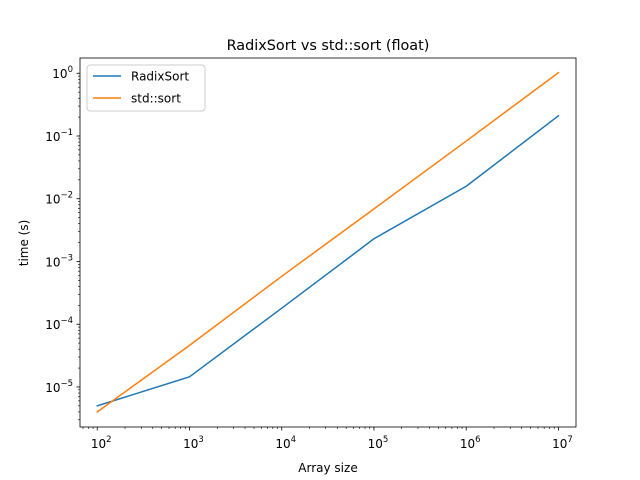 This screenshot has width=640, height=480. I want to click on x-axis-label: Array size, so click(327, 468).